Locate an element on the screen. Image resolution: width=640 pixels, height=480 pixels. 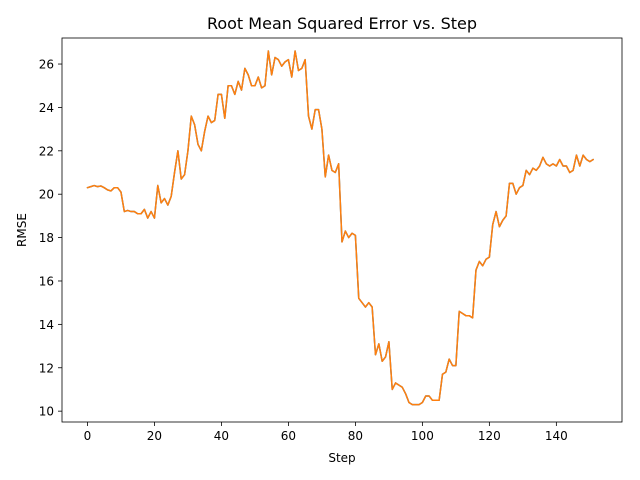
y-tick-label: 20 is located at coordinates (46, 195).